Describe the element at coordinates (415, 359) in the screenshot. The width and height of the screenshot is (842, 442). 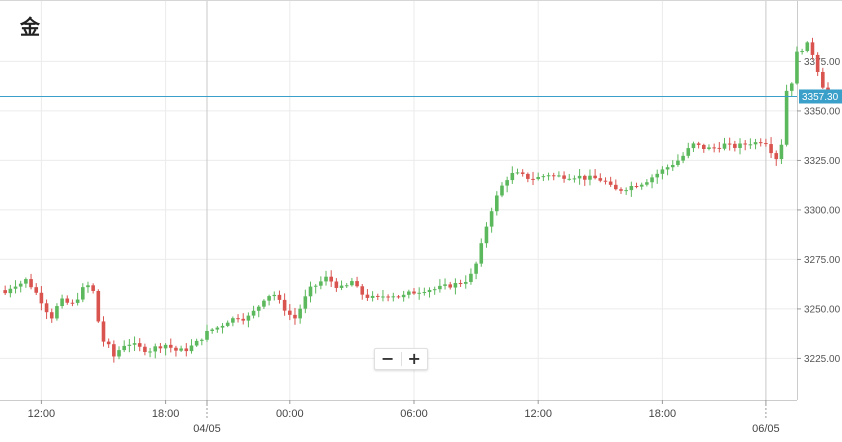
I see `zoom-in-button: +` at that location.